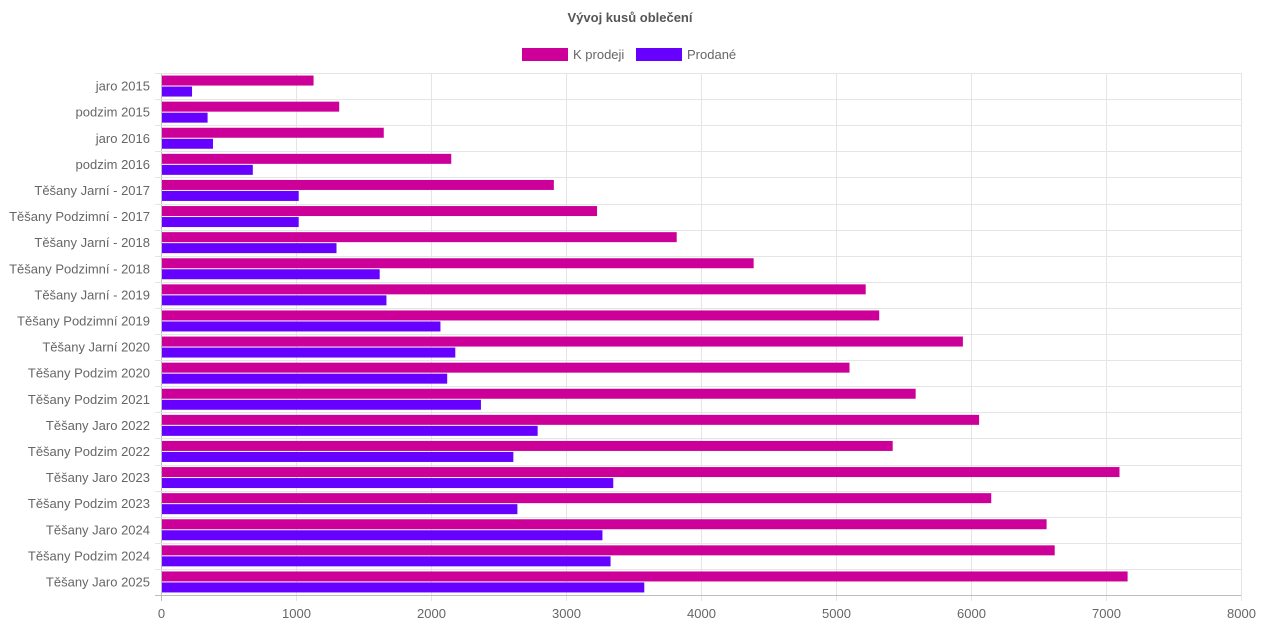 The width and height of the screenshot is (1280, 629). What do you see at coordinates (113, 112) in the screenshot?
I see `category-label: podzim 2015` at bounding box center [113, 112].